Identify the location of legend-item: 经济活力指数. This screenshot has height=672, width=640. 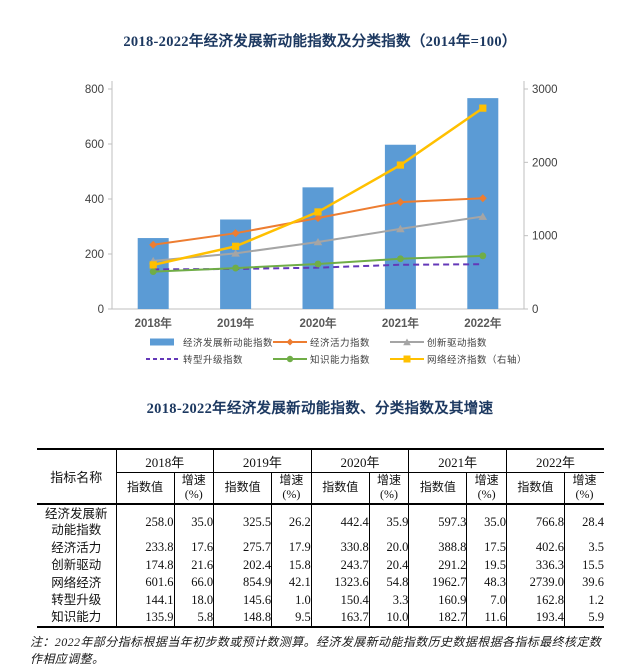
(331, 342).